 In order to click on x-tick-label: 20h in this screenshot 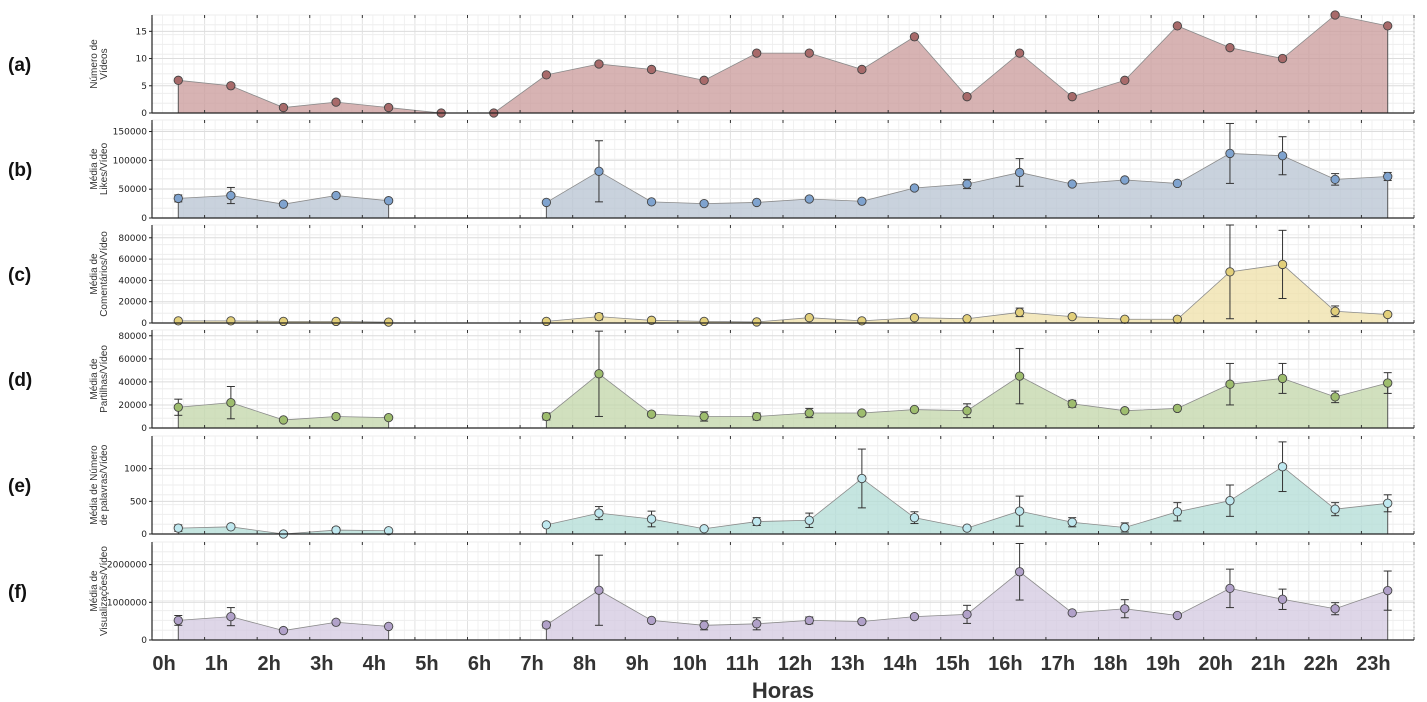, I will do `click(1215, 664)`.